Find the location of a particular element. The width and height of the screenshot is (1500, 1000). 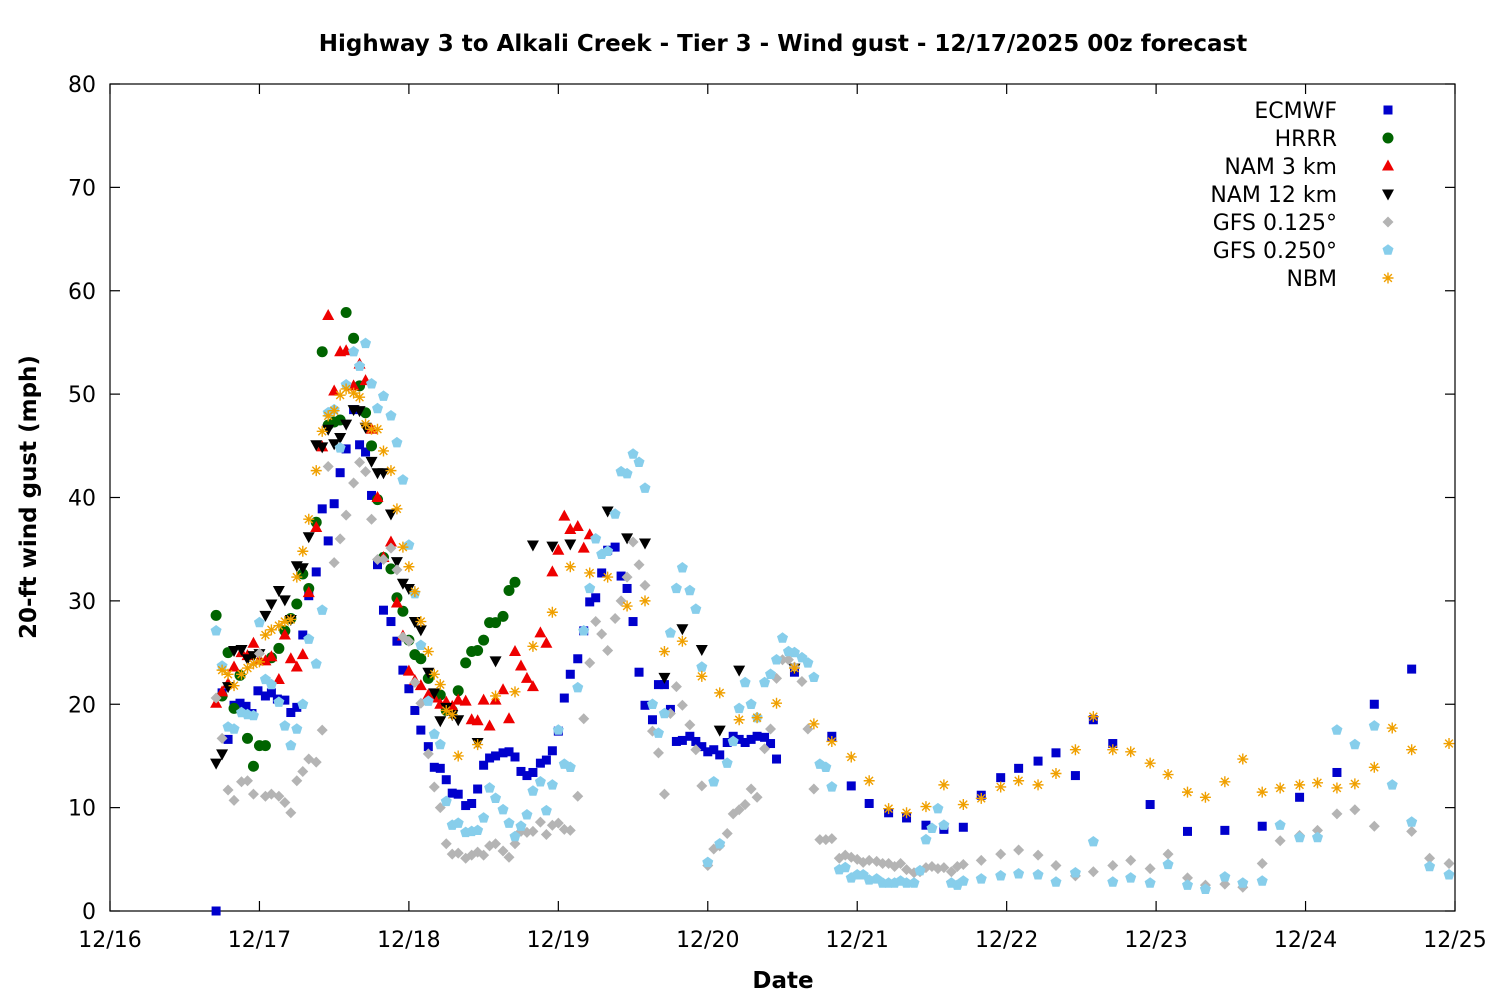

x-tick-label: 12/25 is located at coordinates (1454, 940).